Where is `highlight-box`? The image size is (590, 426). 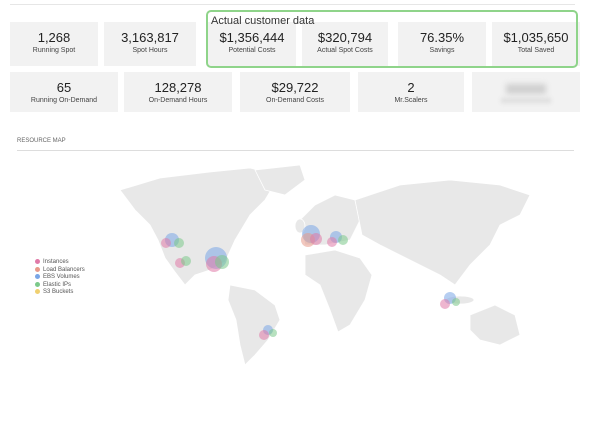 highlight-box is located at coordinates (392, 39).